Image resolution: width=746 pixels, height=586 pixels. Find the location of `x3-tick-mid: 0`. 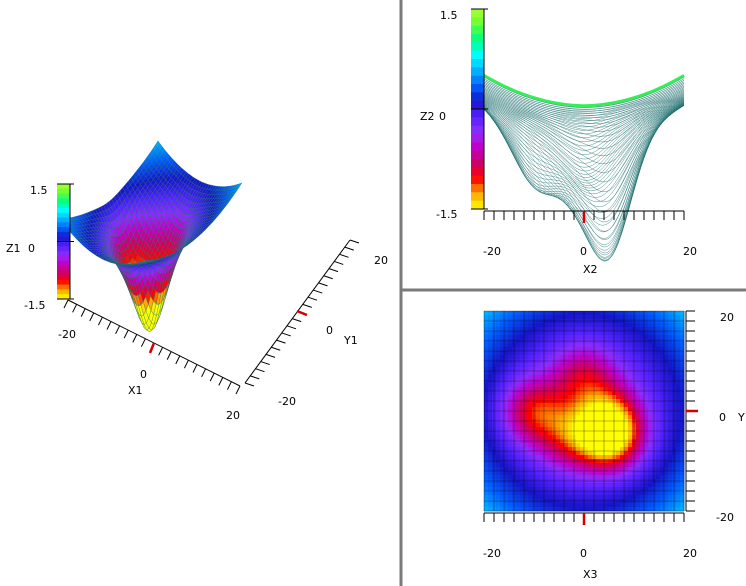

x3-tick-mid: 0 is located at coordinates (583, 553).